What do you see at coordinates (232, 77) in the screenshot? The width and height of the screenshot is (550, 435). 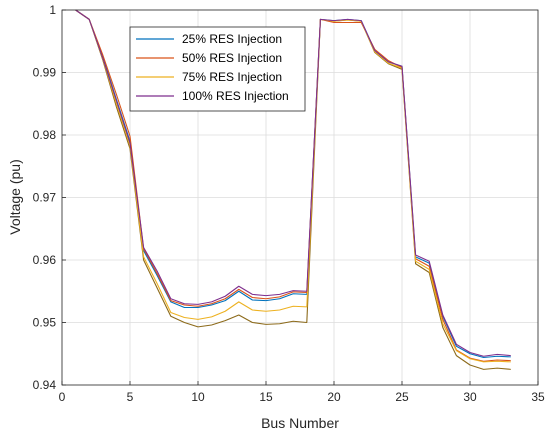 I see `legend-entry: 75% RES Injection` at bounding box center [232, 77].